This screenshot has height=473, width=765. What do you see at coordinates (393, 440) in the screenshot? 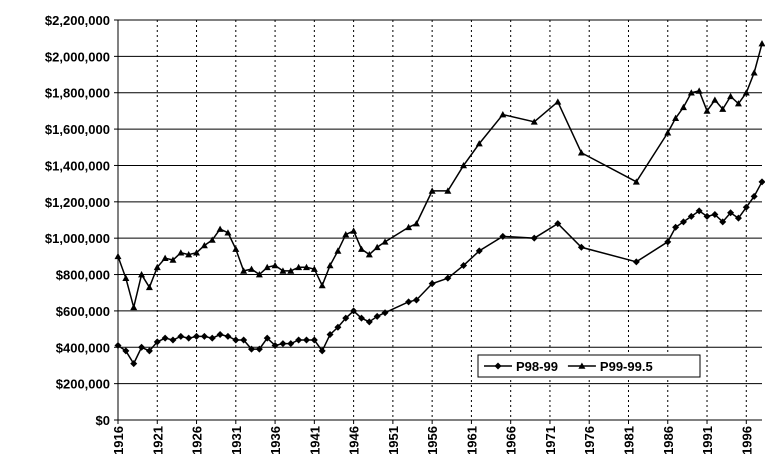
I see `x-tick-label: 1951` at bounding box center [393, 440].